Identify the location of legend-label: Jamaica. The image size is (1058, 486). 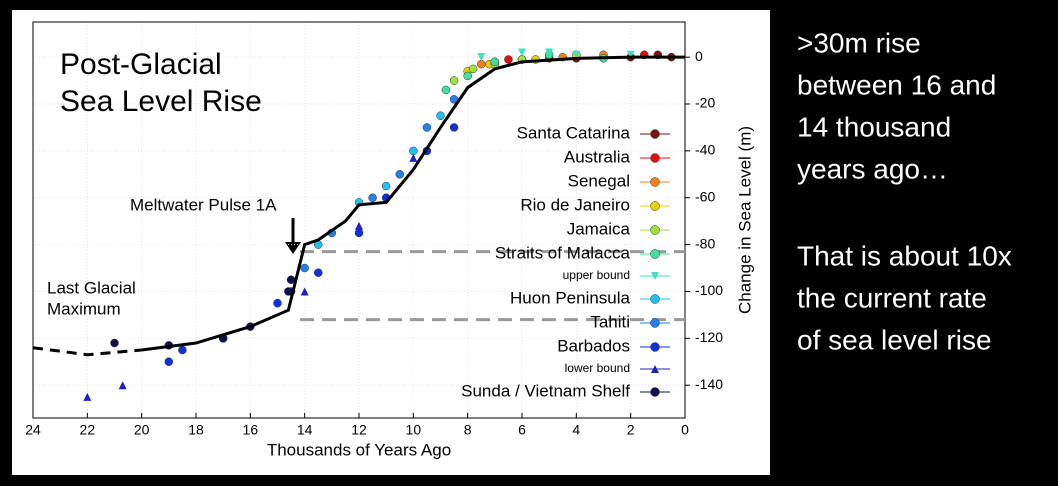
(599, 228).